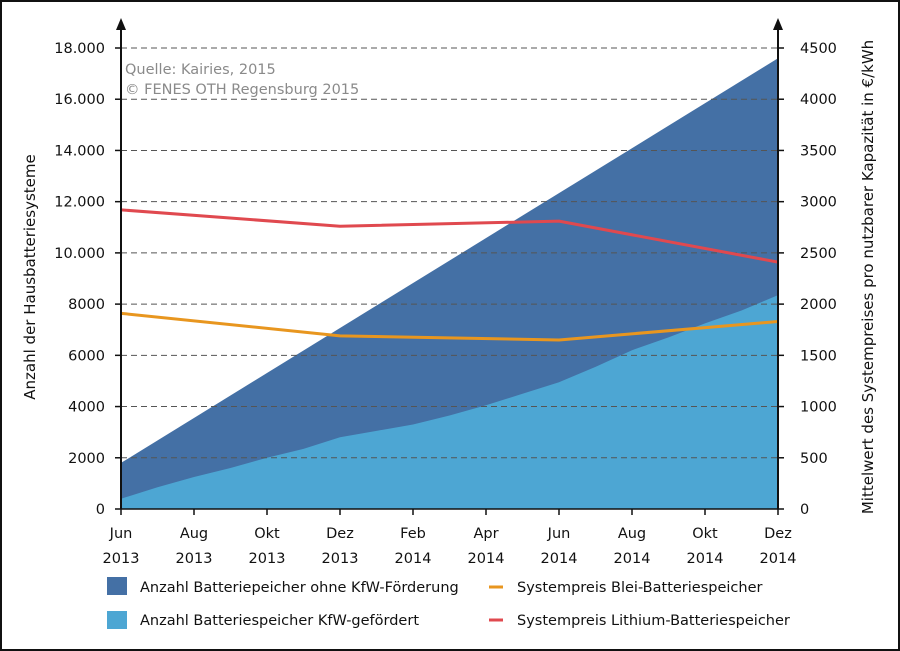  What do you see at coordinates (100, 510) in the screenshot?
I see `y-tick-label-0: 0` at bounding box center [100, 510].